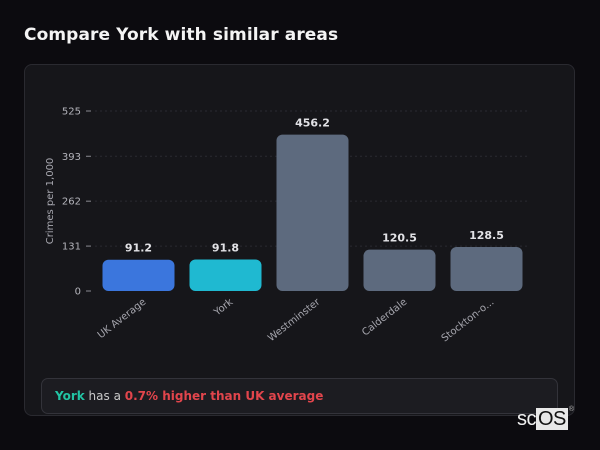 This screenshot has height=450, width=600. I want to click on summary-text: has a, so click(104, 396).